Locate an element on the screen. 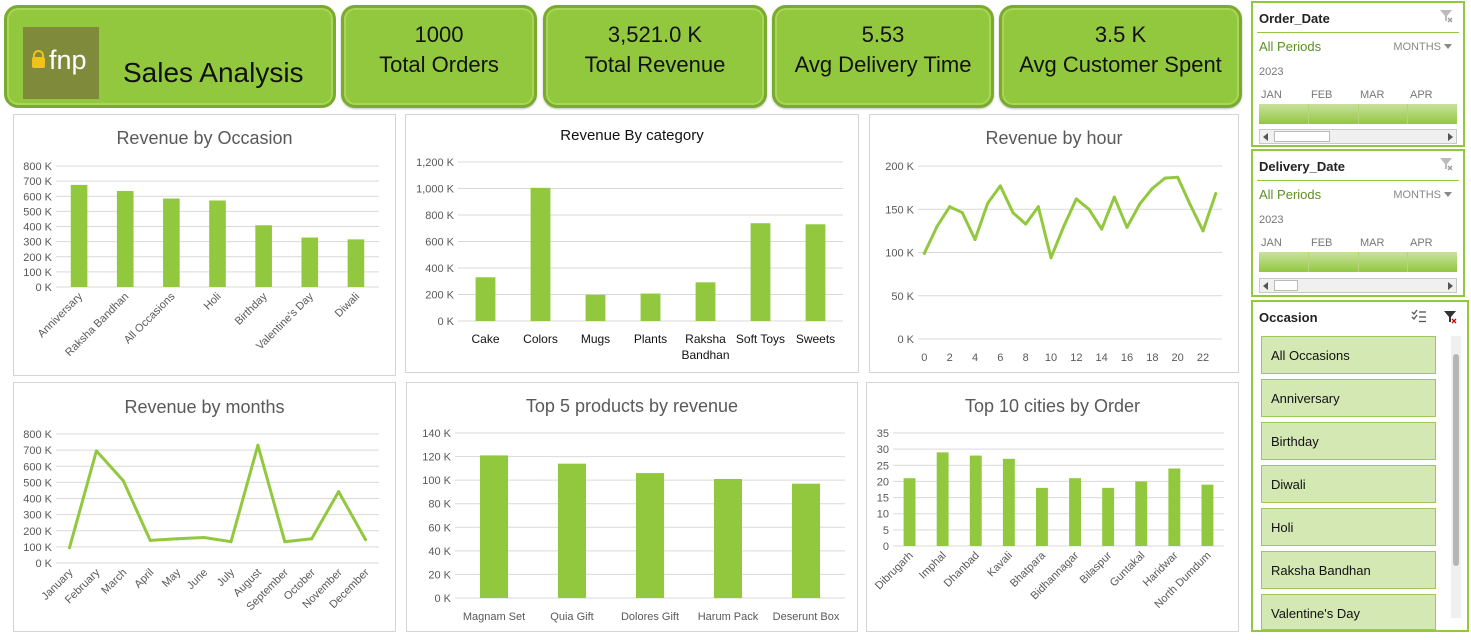 Image resolution: width=1471 pixels, height=640 pixels. y-tick-label: 800 K is located at coordinates (439, 216).